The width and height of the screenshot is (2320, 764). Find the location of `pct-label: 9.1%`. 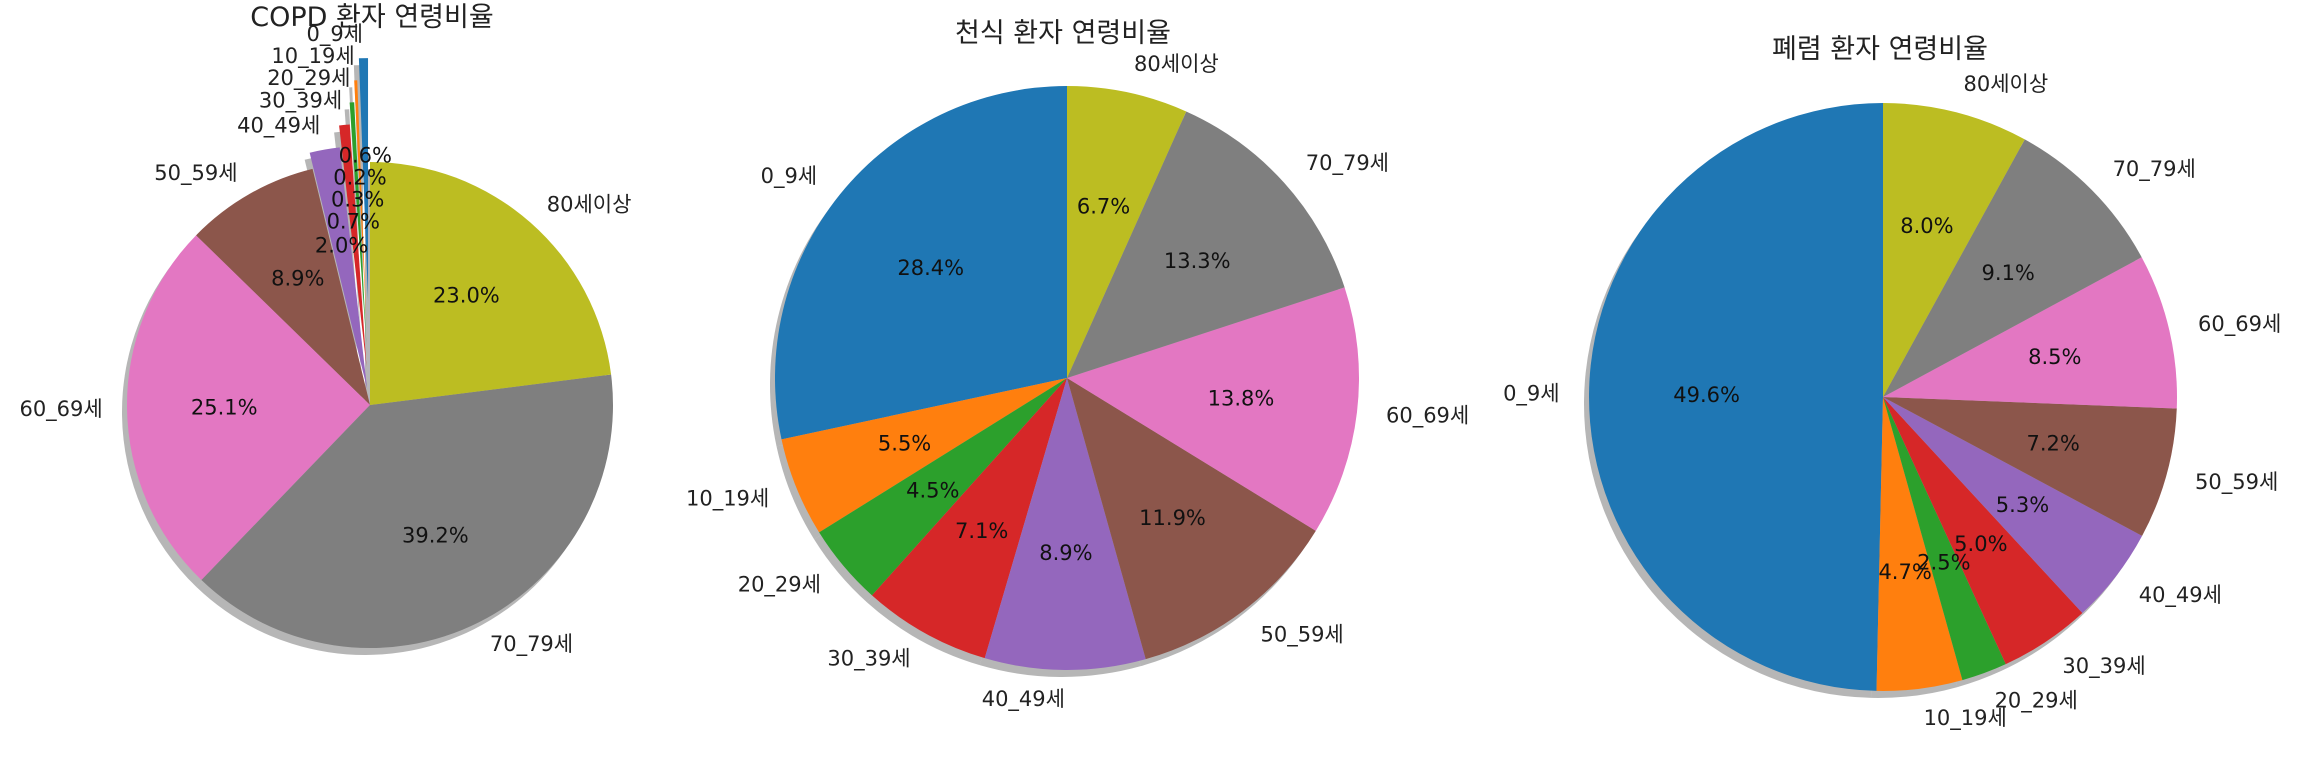

pct-label: 9.1% is located at coordinates (2008, 273).